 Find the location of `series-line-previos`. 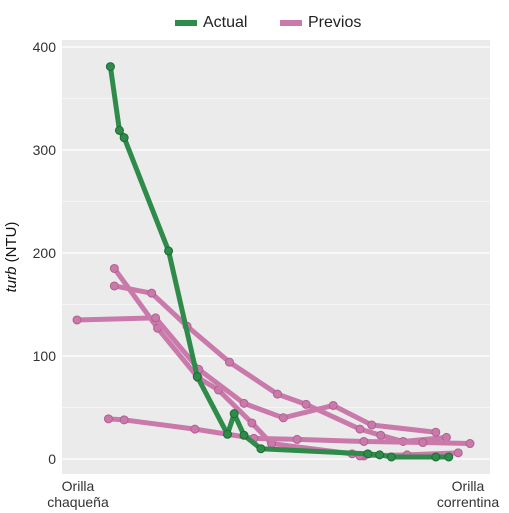

series-line-previos is located at coordinates (289, 431).